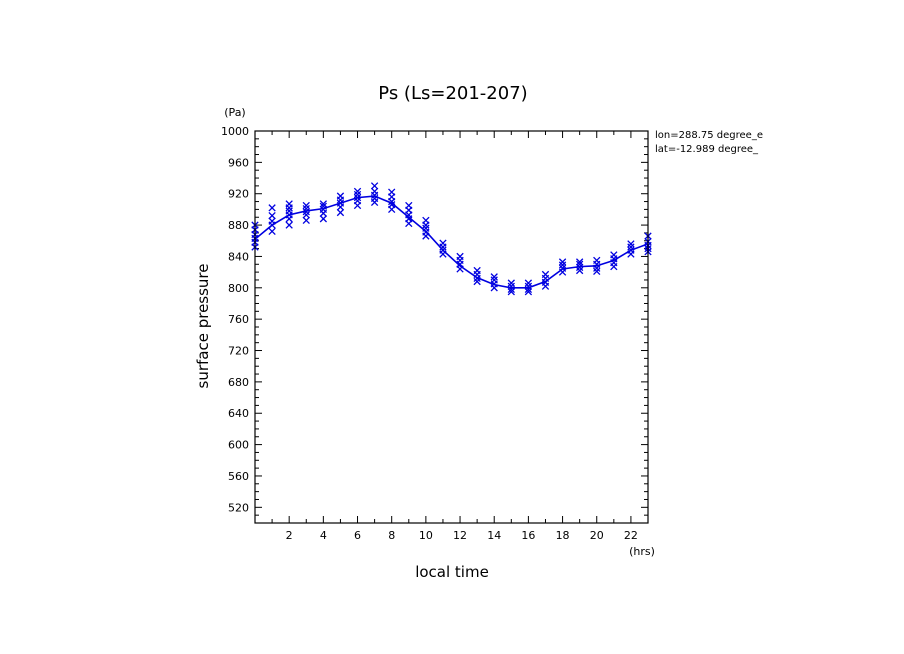 The width and height of the screenshot is (904, 654). What do you see at coordinates (642, 551) in the screenshot?
I see `x-axis-unit: (hrs)` at bounding box center [642, 551].